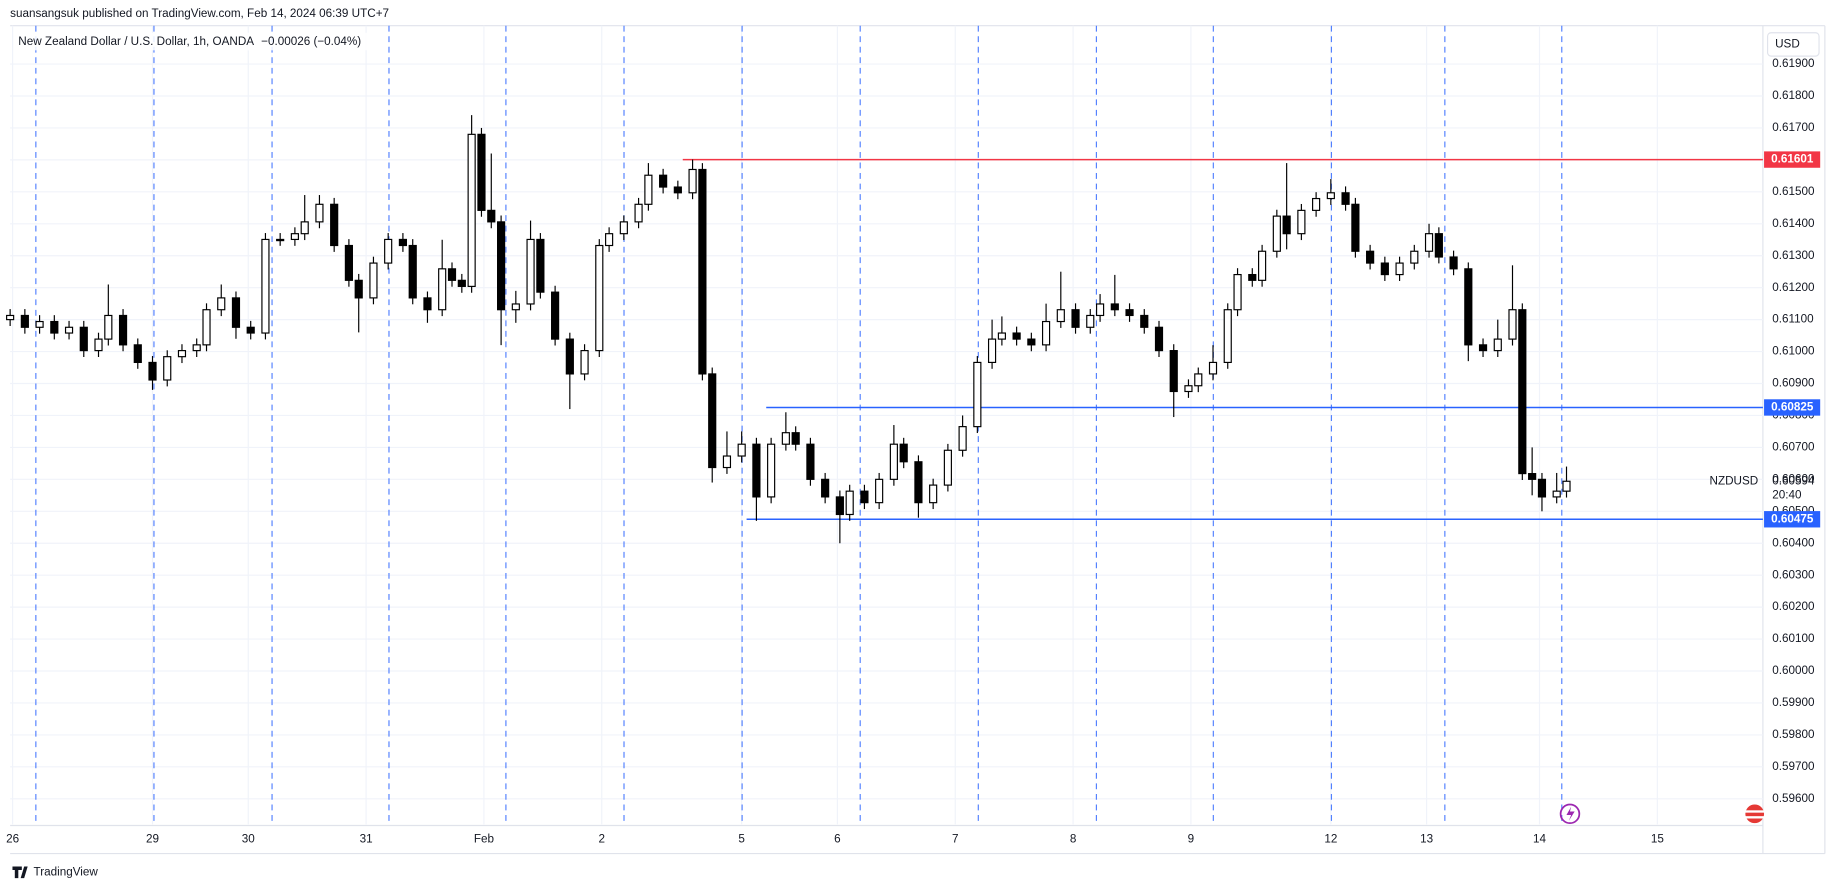 This screenshot has height=891, width=1835. What do you see at coordinates (1793, 255) in the screenshot?
I see `y-tick-label: 0.61300` at bounding box center [1793, 255].